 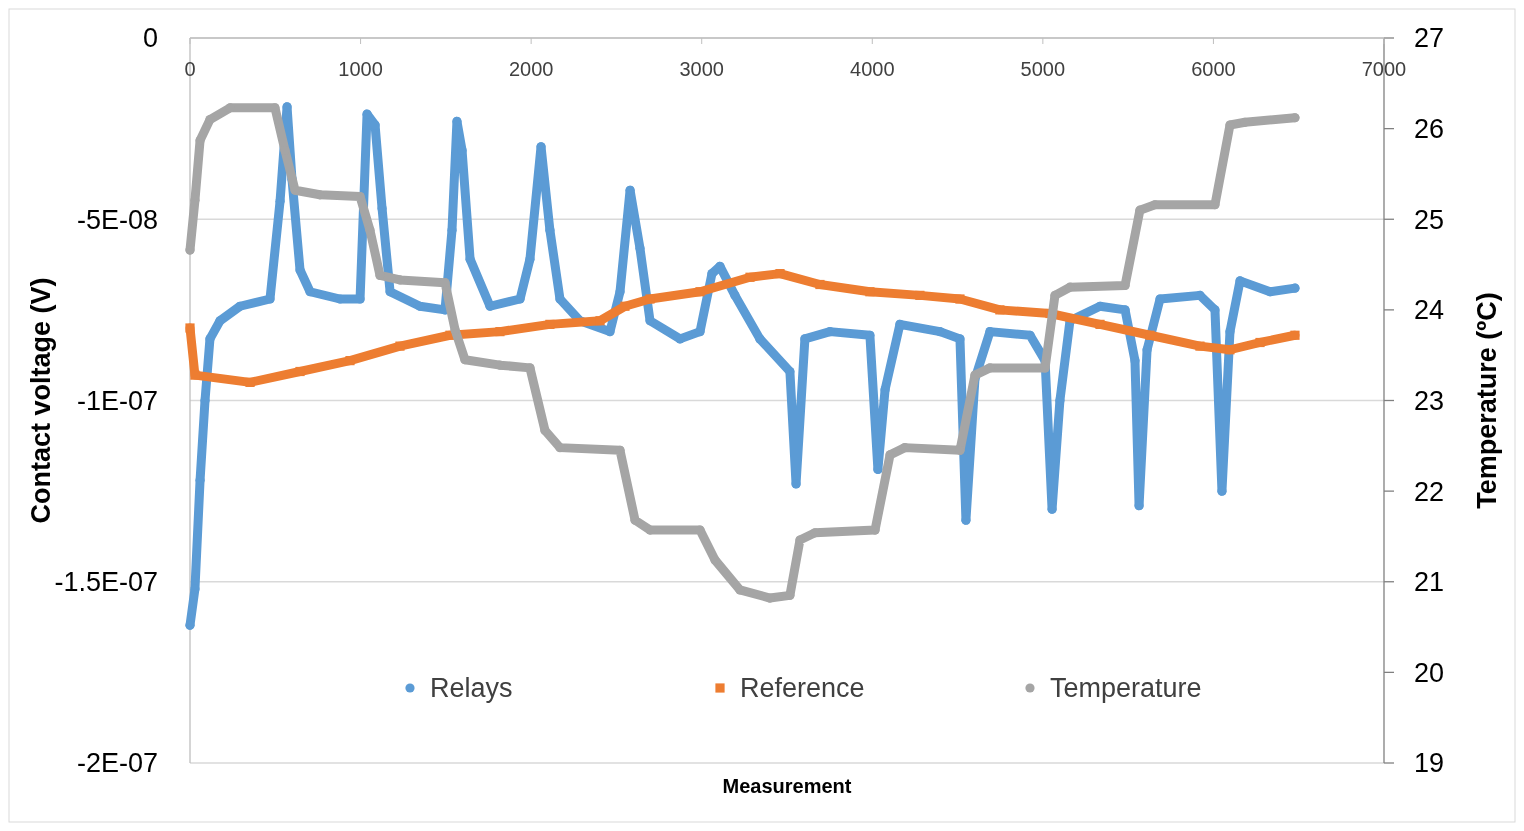 What do you see at coordinates (1429, 129) in the screenshot?
I see `y2-tick-label: 26` at bounding box center [1429, 129].